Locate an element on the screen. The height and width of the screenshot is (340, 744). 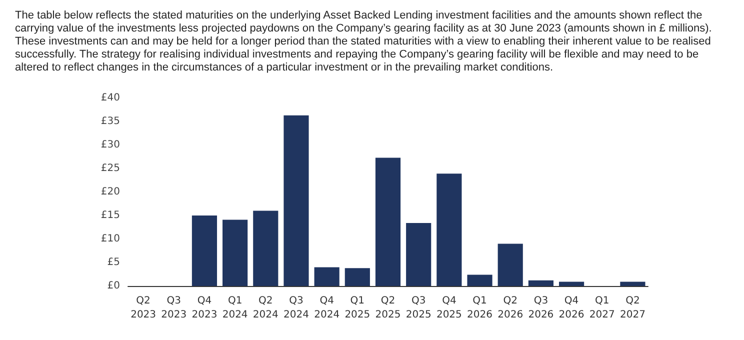
x-tick-label: Q2 2025 is located at coordinates (388, 308).